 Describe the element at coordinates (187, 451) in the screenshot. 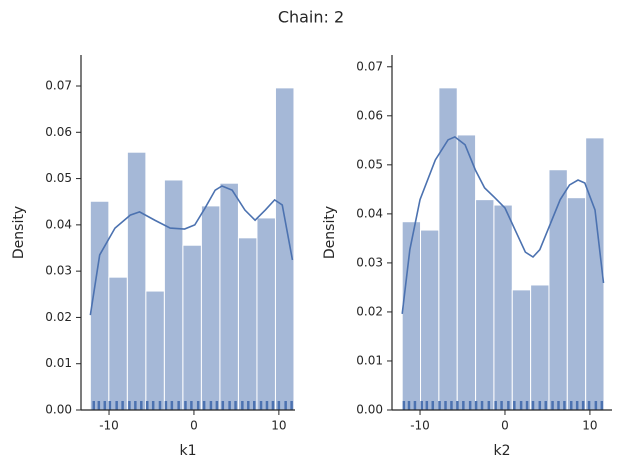

I see `x-axis-label: k1` at that location.